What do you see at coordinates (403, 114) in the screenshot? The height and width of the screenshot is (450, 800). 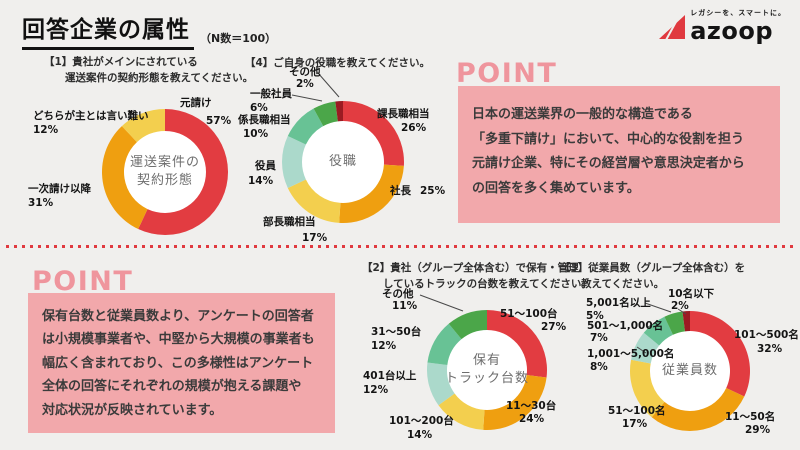 I see `slice-label: 課長職相当` at bounding box center [403, 114].